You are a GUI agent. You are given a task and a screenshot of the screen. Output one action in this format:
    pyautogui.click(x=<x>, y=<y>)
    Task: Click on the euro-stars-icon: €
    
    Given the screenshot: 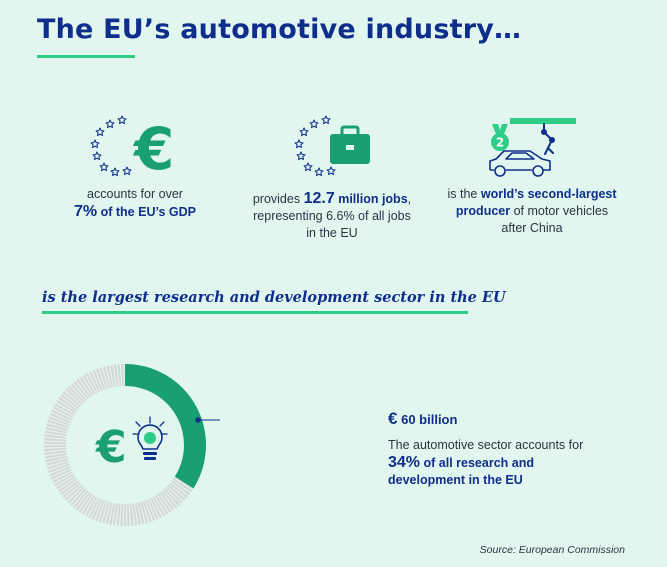 What is the action you would take?
    pyautogui.click(x=132, y=146)
    